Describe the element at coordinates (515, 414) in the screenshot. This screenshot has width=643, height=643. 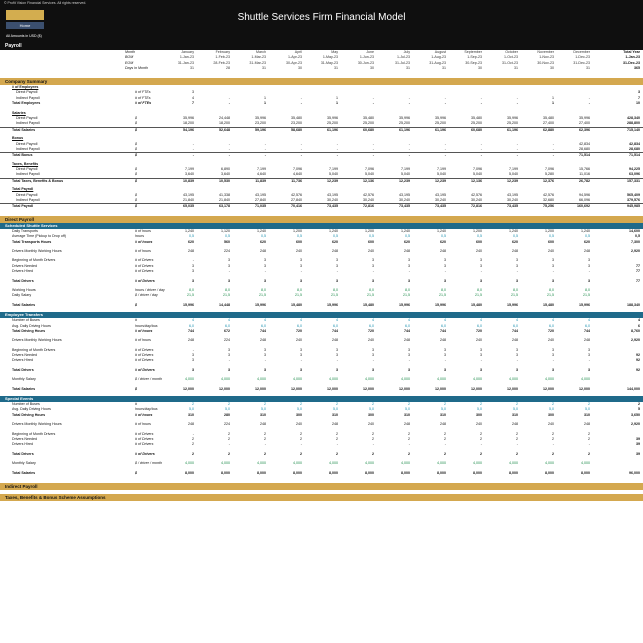
I see `cell-value: 310` at that location.